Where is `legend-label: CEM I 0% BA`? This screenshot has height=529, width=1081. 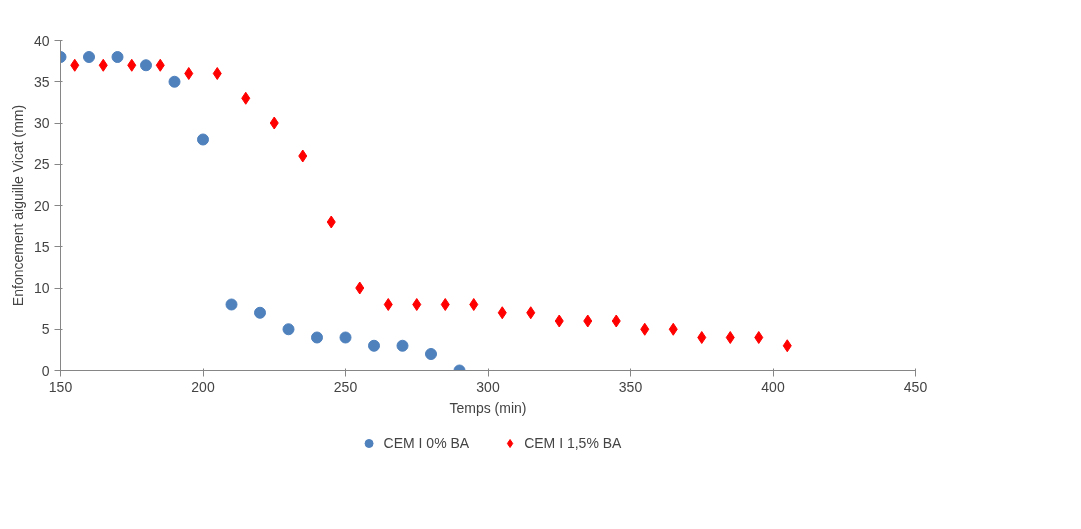
legend-label: CEM I 0% BA is located at coordinates (426, 443).